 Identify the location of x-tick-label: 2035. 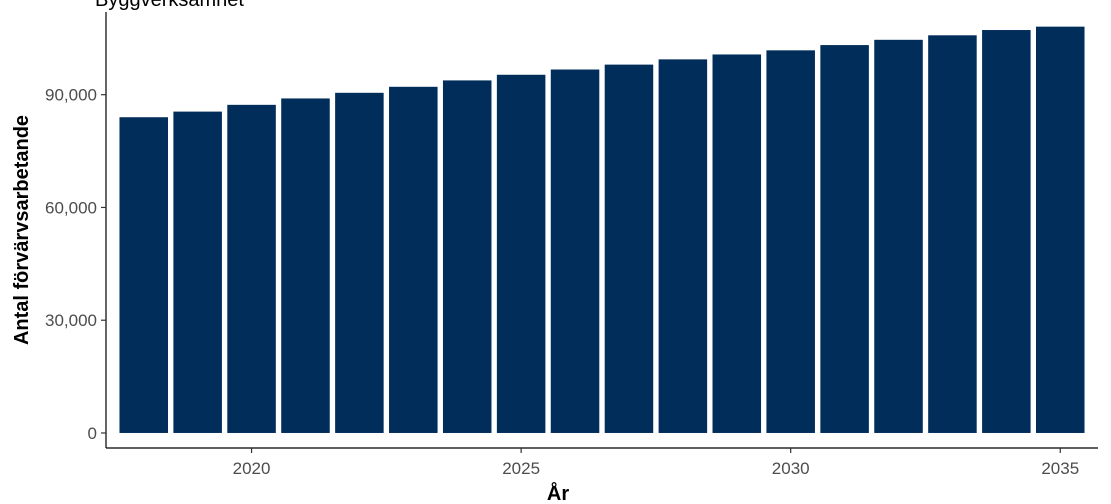
(1060, 468).